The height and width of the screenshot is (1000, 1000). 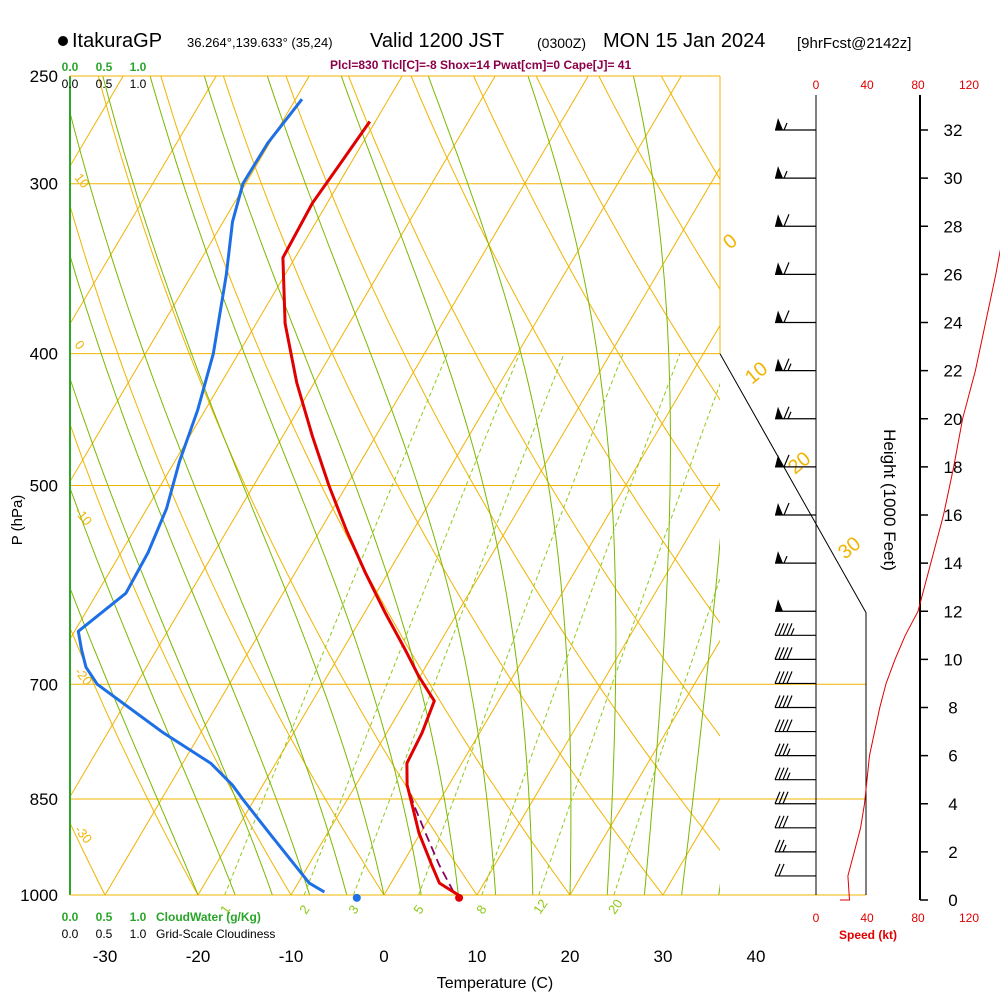 I want to click on cloudwater-scale-bottom: 1.0, so click(x=138, y=917).